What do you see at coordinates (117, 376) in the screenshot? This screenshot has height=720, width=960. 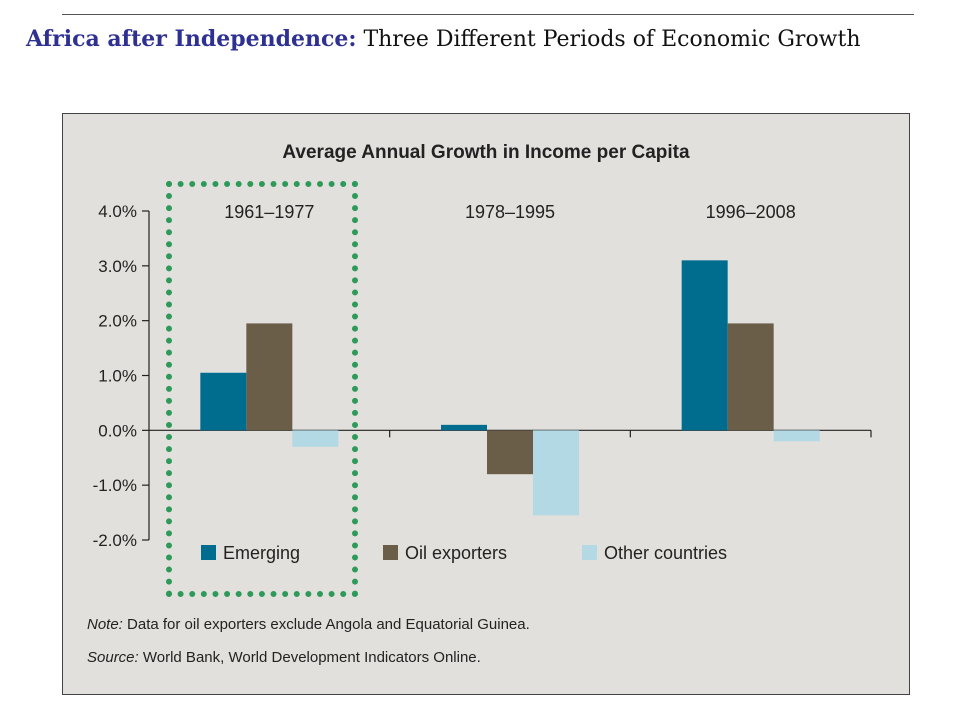 I see `y-tick-label: 1.0%` at bounding box center [117, 376].